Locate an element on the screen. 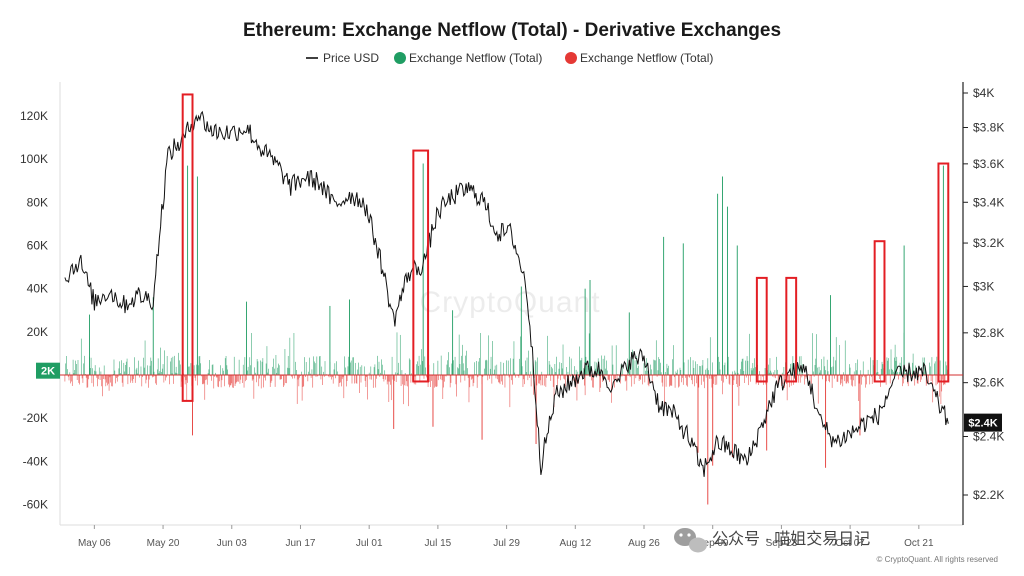 Image resolution: width=1024 pixels, height=576 pixels. legend-item-price: Price USD is located at coordinates (342, 58).